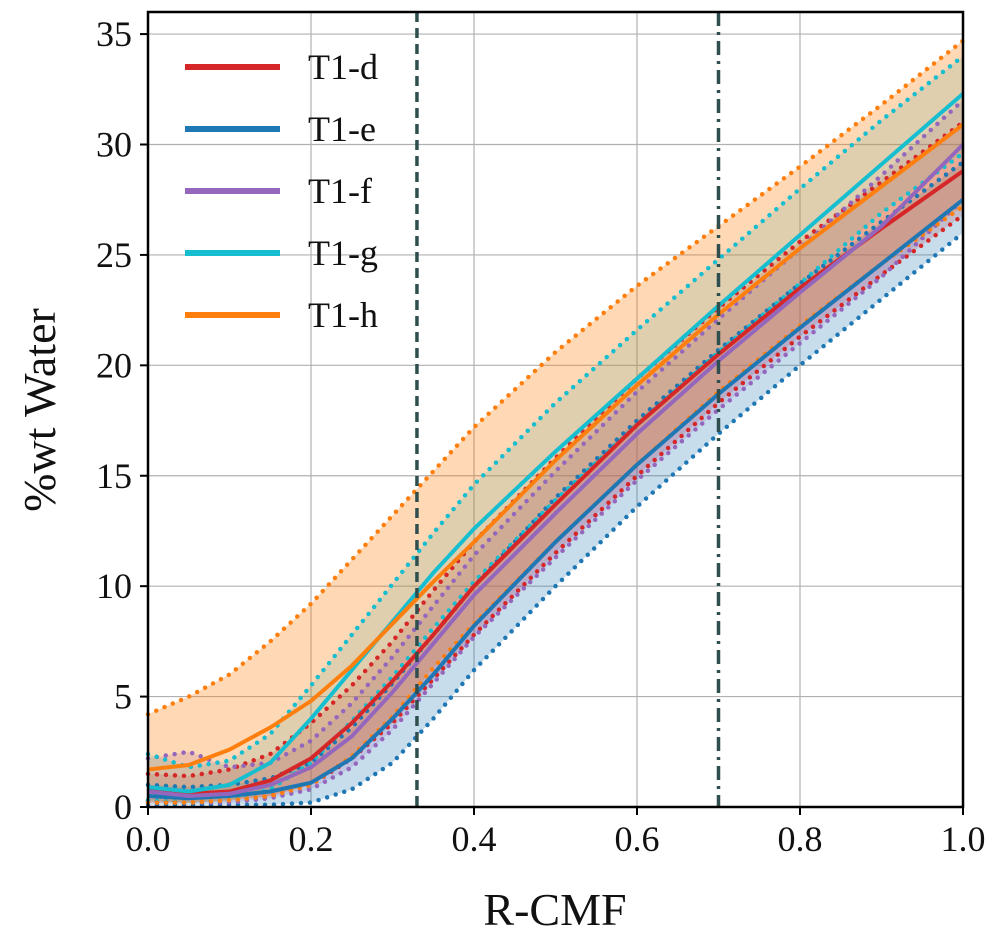 Image resolution: width=1000 pixels, height=951 pixels. What do you see at coordinates (148, 839) in the screenshot?
I see `x-tick-label: 0.0` at bounding box center [148, 839].